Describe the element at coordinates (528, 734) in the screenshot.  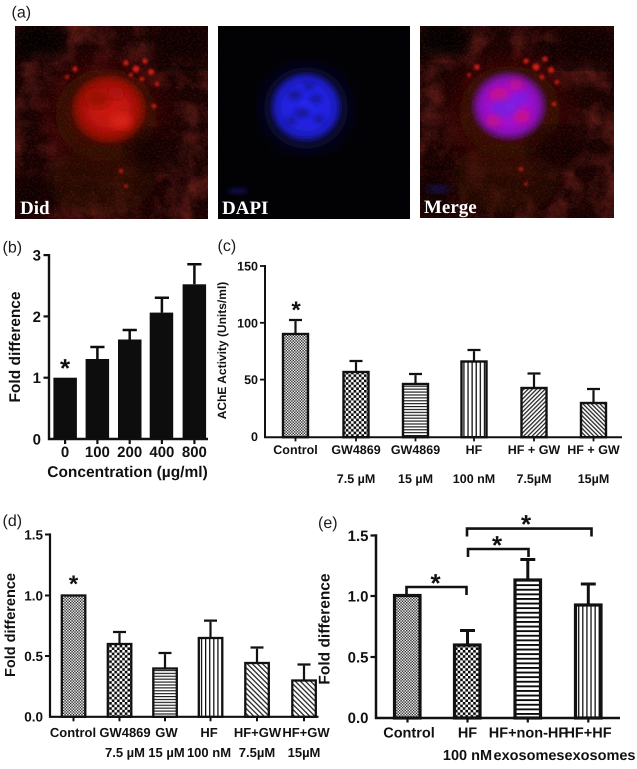
I see `svg-text: HF+non-HF` at that location.